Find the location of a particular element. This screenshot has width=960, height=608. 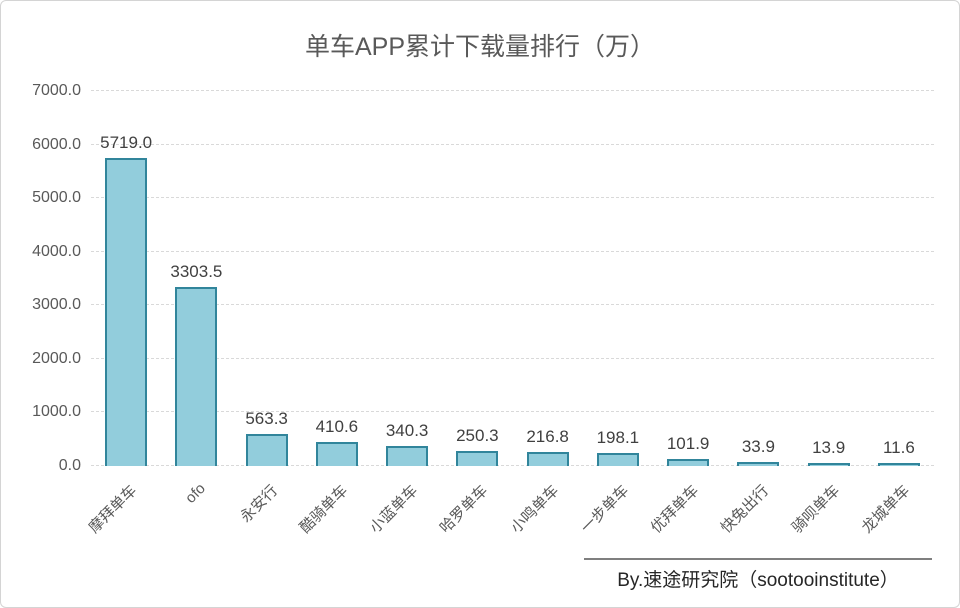

bar-slot: 13.9 骑呗单车 is located at coordinates (826, 314).